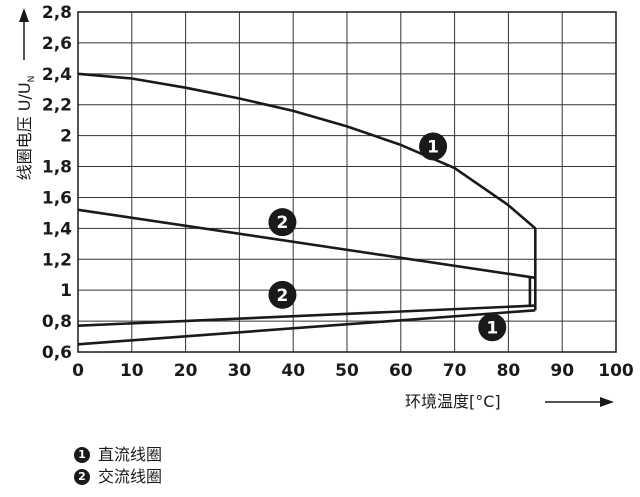  Describe the element at coordinates (82, 455) in the screenshot. I see `legend-marker: 1` at that location.